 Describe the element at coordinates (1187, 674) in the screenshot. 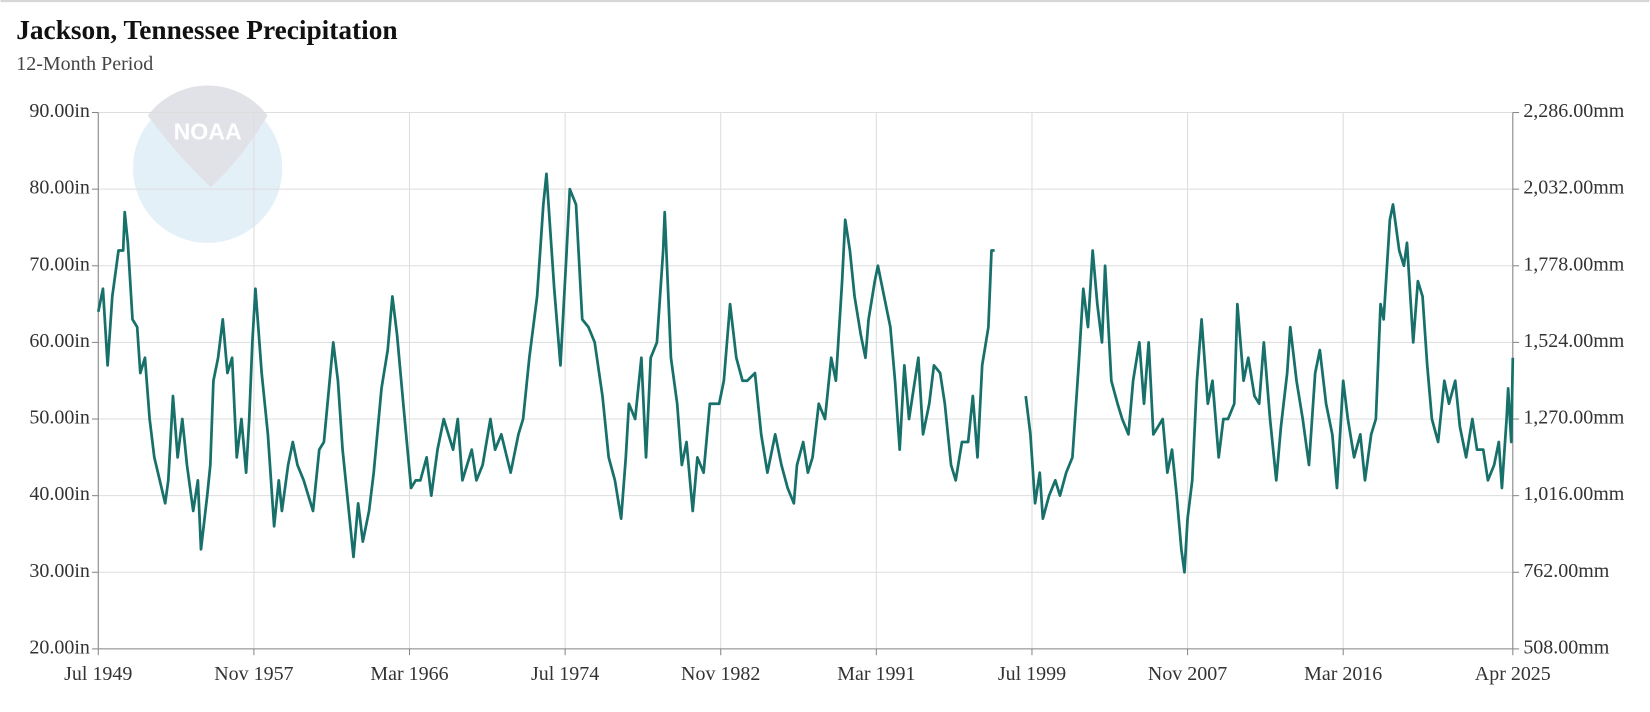

I see `x-tick-label: Nov 2007` at that location.